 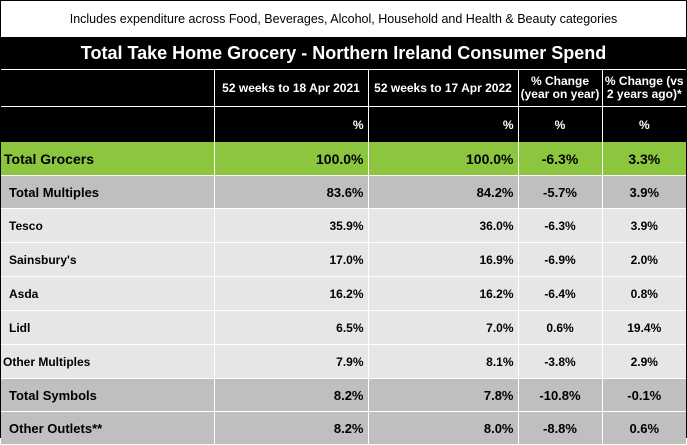 What do you see at coordinates (108, 225) in the screenshot?
I see `row-label: Tesco` at bounding box center [108, 225].